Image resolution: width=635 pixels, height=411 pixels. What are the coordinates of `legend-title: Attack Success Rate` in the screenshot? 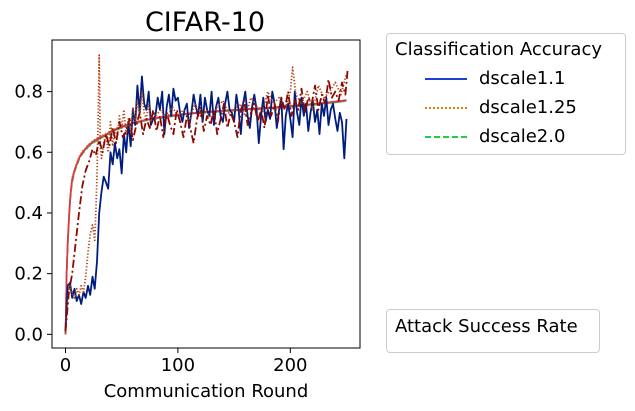 It's located at (486, 326).